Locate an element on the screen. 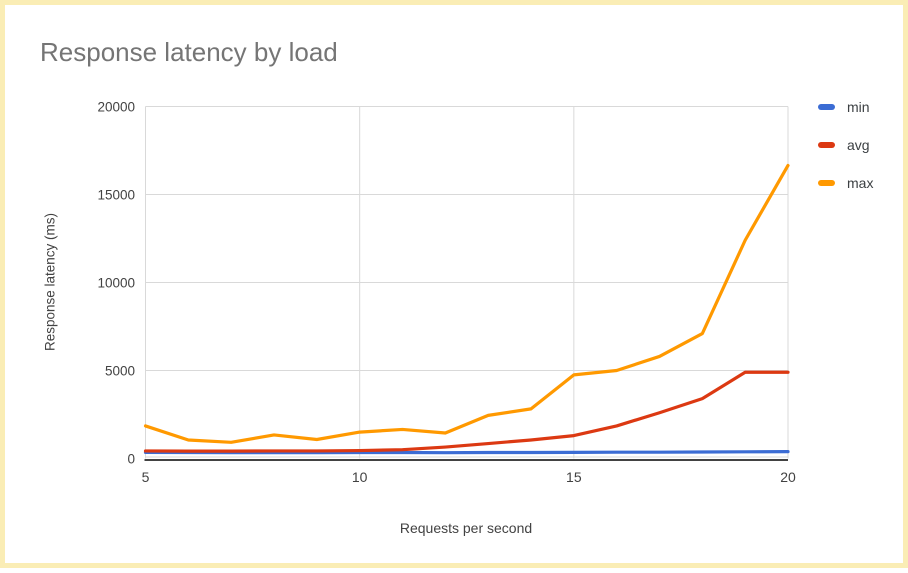 The width and height of the screenshot is (908, 573). series-avg-line is located at coordinates (466, 411).